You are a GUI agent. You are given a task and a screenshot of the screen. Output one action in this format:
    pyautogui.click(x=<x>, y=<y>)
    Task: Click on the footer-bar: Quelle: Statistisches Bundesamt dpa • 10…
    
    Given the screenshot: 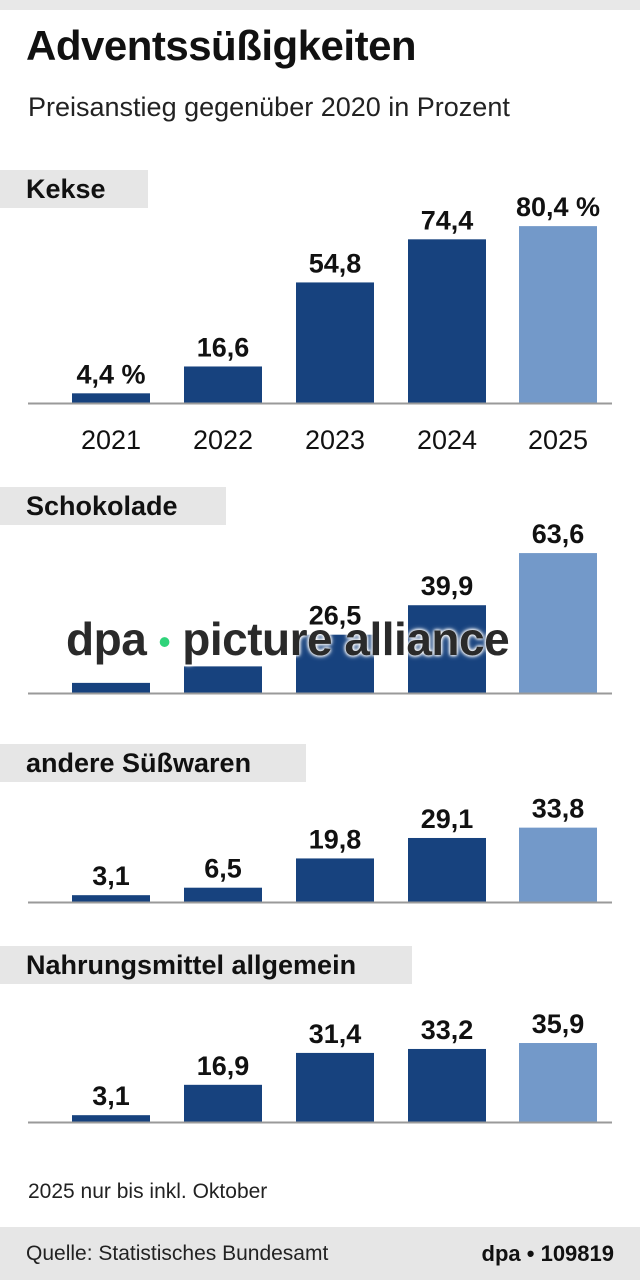 What is the action you would take?
    pyautogui.click(x=320, y=1253)
    